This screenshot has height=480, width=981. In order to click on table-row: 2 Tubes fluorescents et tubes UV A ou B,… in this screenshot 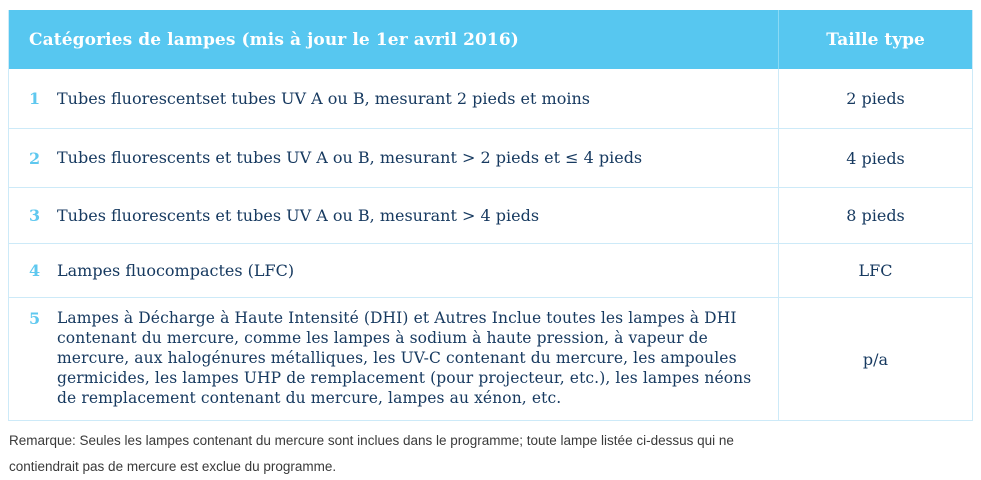, I will do `click(490, 157)`.